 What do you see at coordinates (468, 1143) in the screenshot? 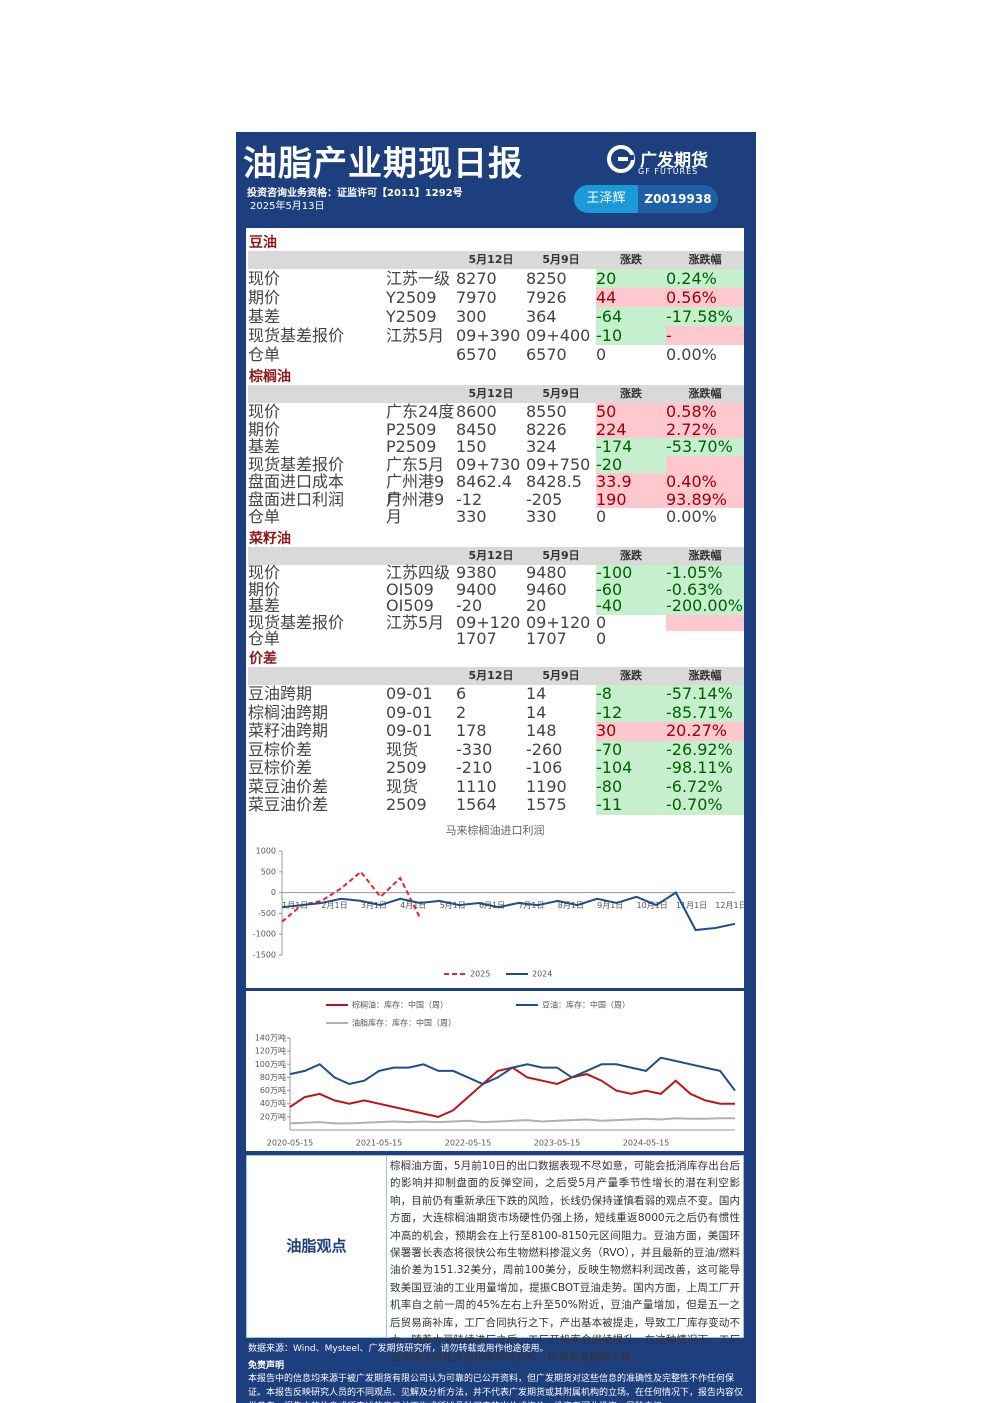
I see `x-tick-label: 2022-05-15` at bounding box center [468, 1143].